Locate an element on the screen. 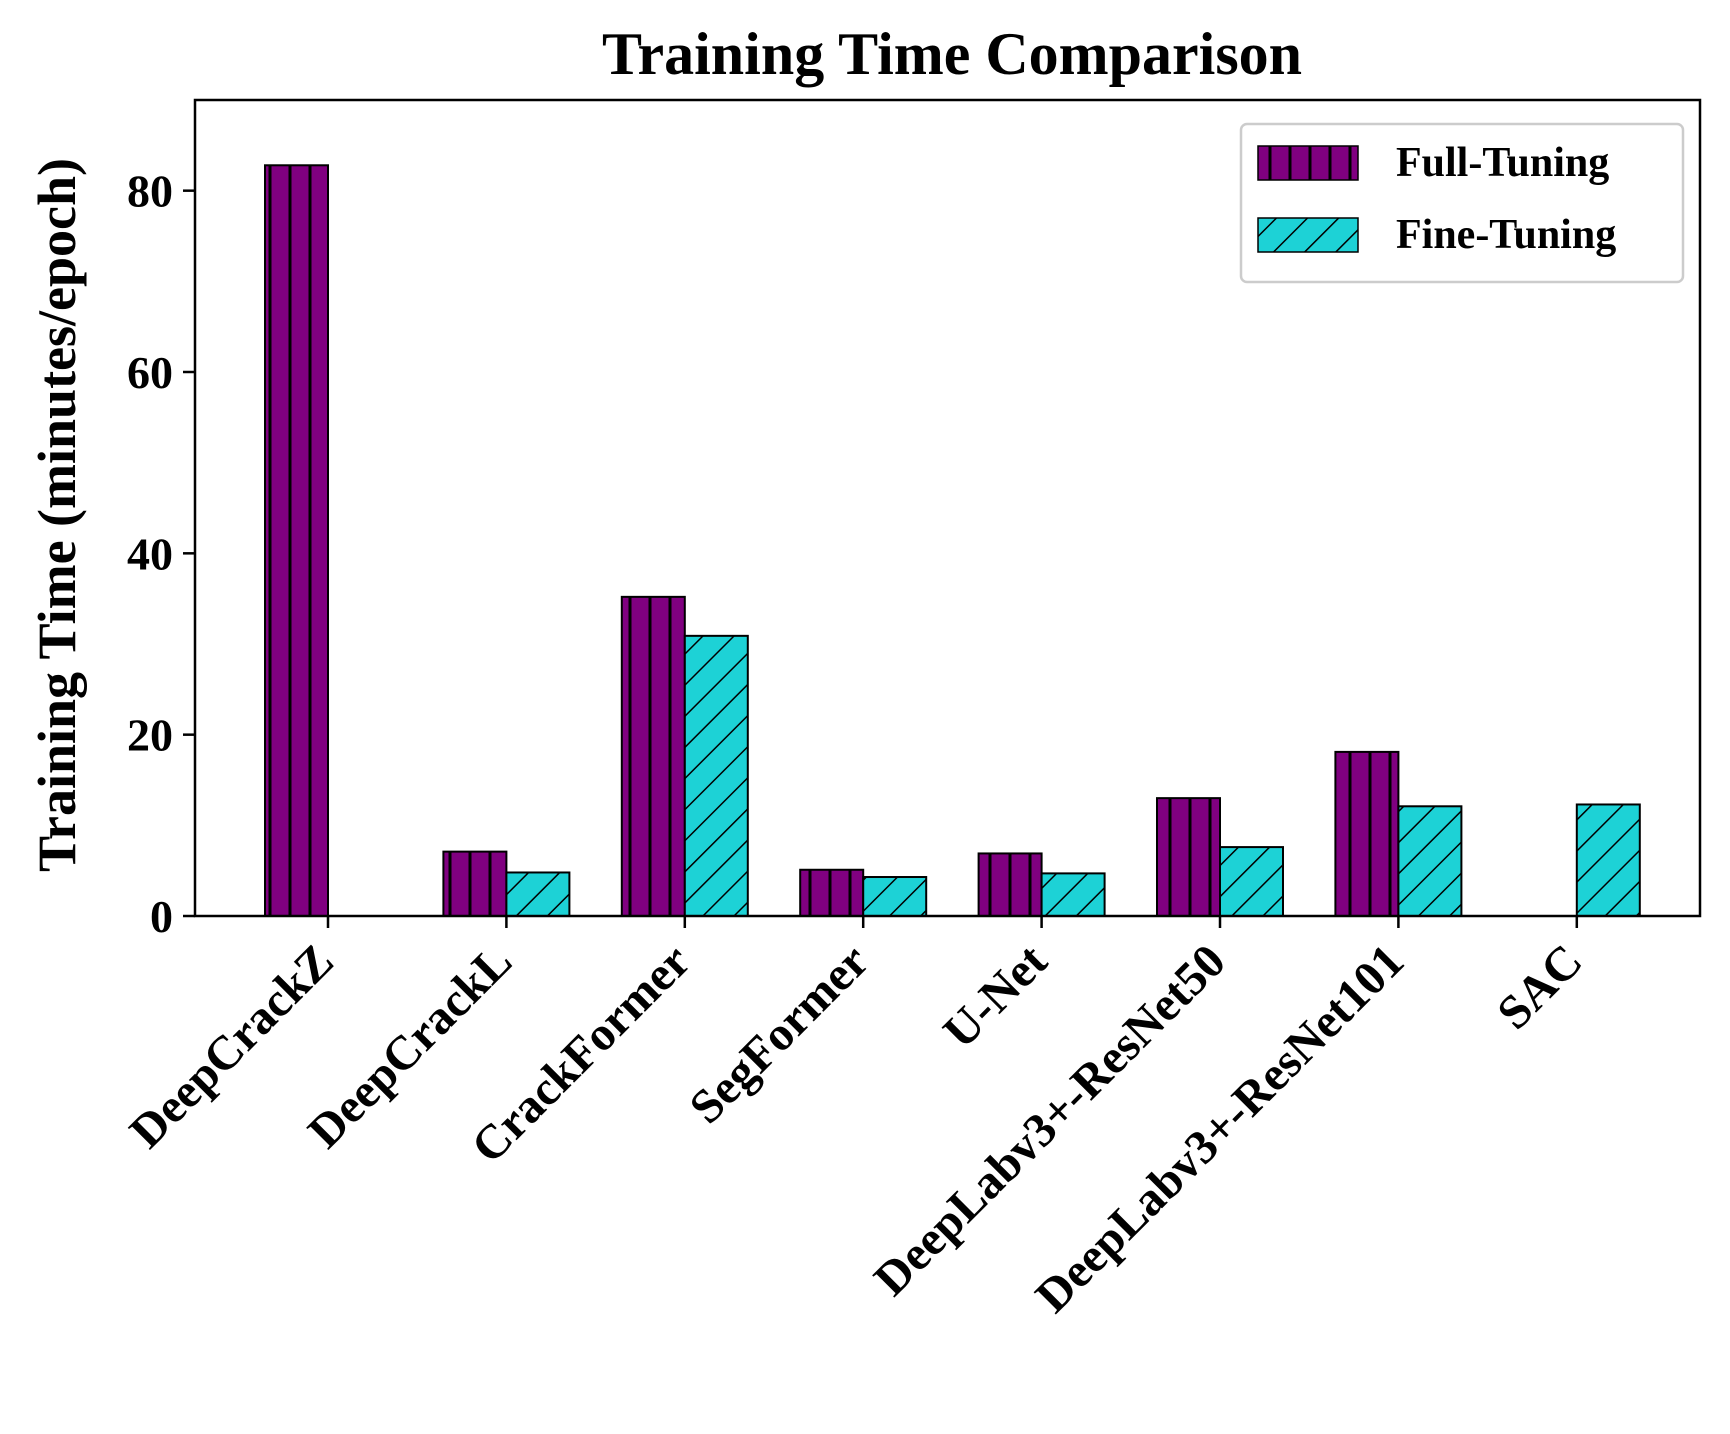 This screenshot has width=1730, height=1434. legend-label: Fine-Tuning is located at coordinates (1506, 235).